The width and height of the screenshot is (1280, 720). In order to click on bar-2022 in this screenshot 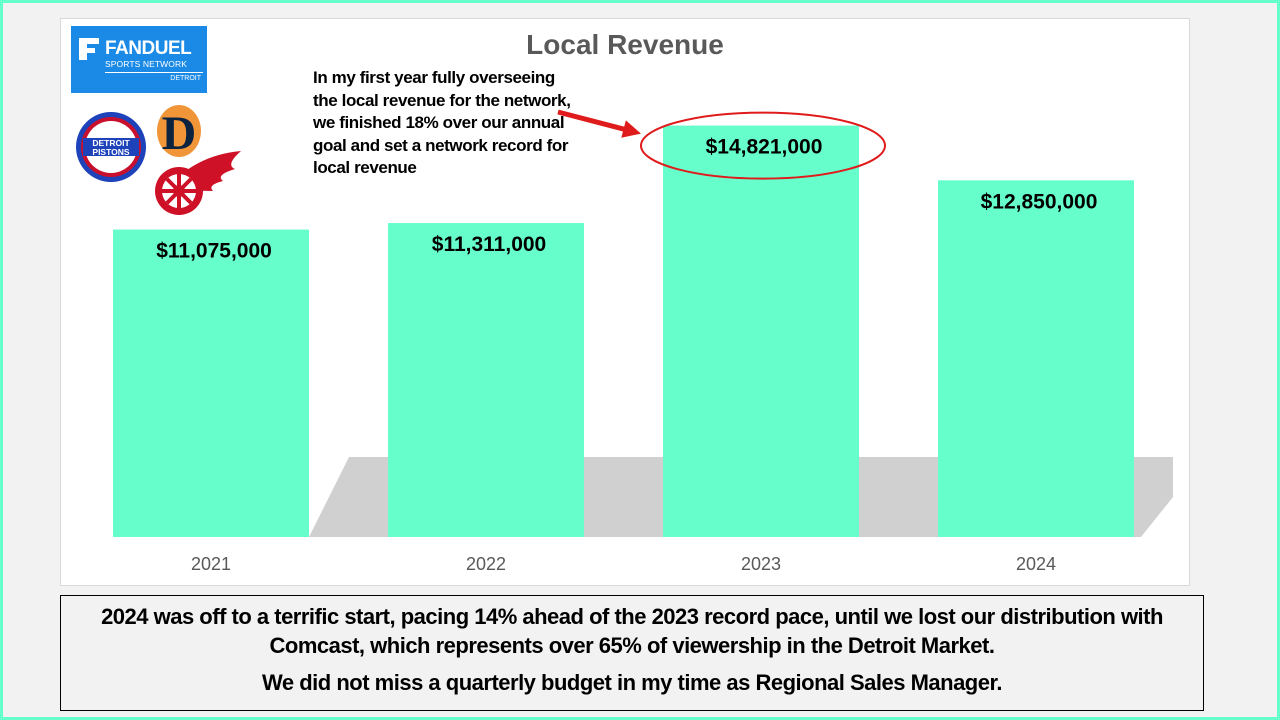, I will do `click(486, 380)`.